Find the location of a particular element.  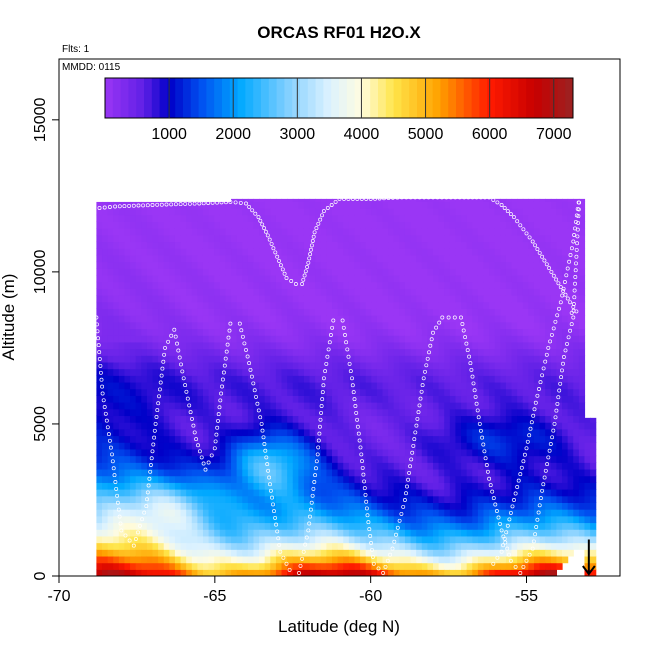

track-point is located at coordinates (96, 317).